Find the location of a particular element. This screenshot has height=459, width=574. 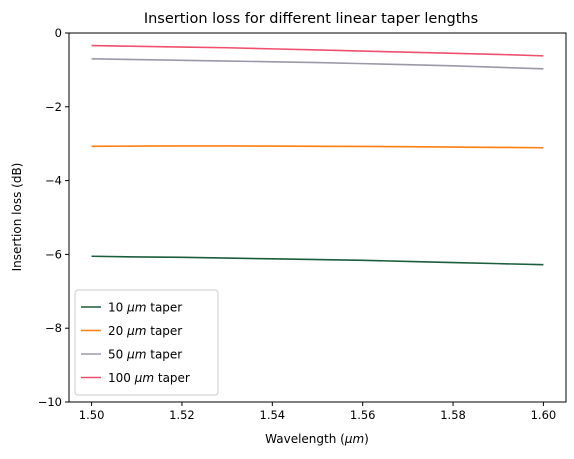

x-axis-label: Wavelength (μm) is located at coordinates (317, 439).